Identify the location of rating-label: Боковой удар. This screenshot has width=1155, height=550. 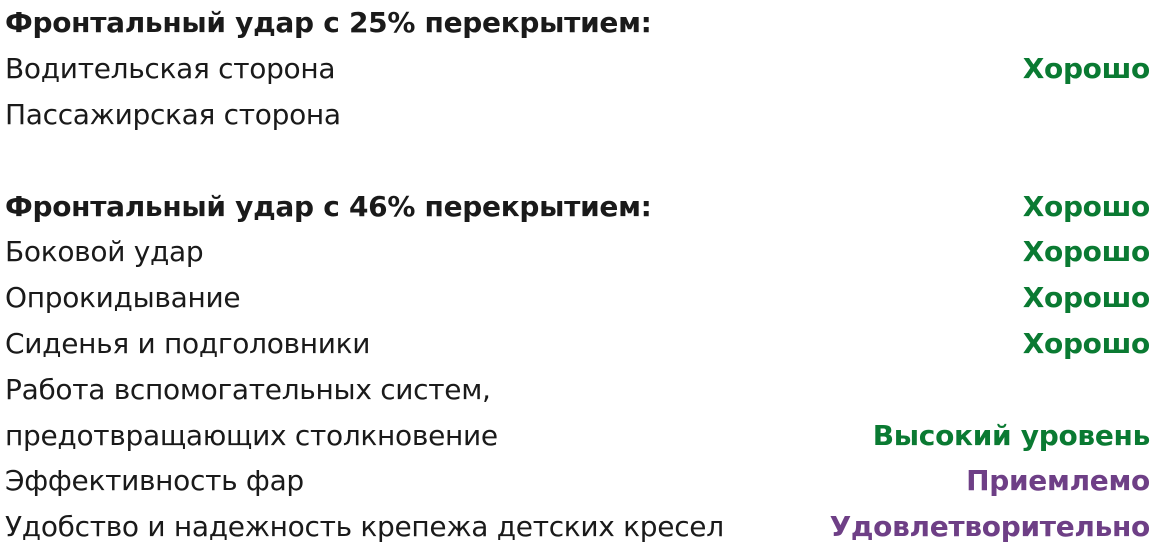
(104, 252).